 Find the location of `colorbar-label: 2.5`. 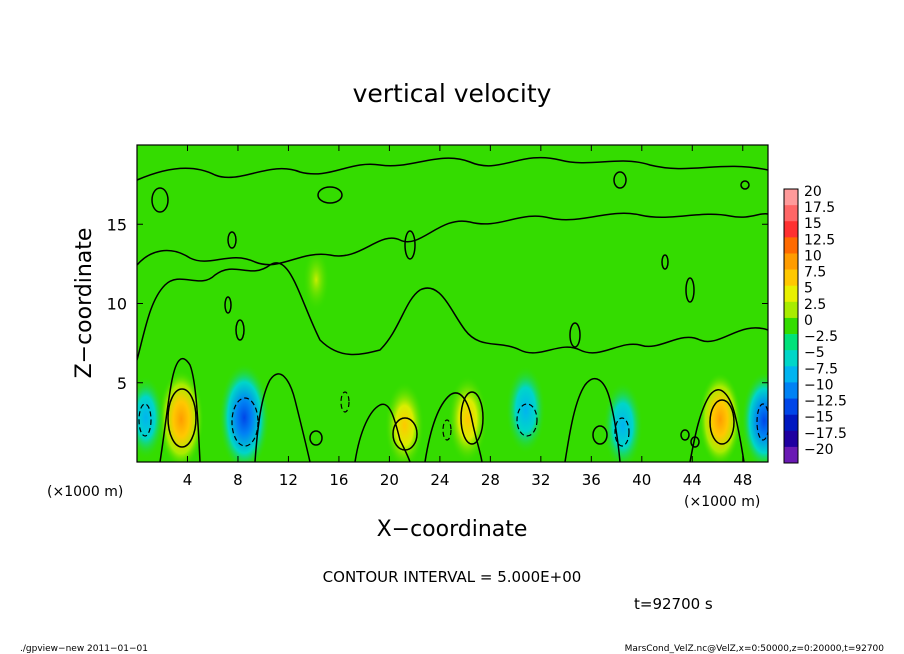

colorbar-label: 2.5 is located at coordinates (815, 305).